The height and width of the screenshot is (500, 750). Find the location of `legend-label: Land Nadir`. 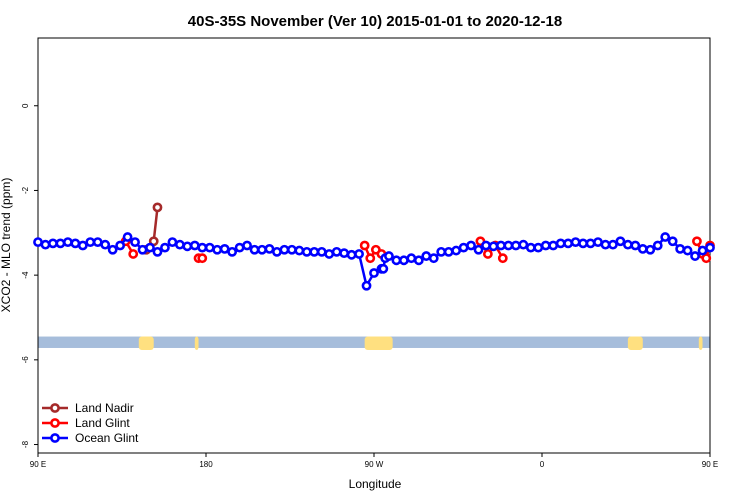

legend-label: Land Nadir is located at coordinates (104, 408).